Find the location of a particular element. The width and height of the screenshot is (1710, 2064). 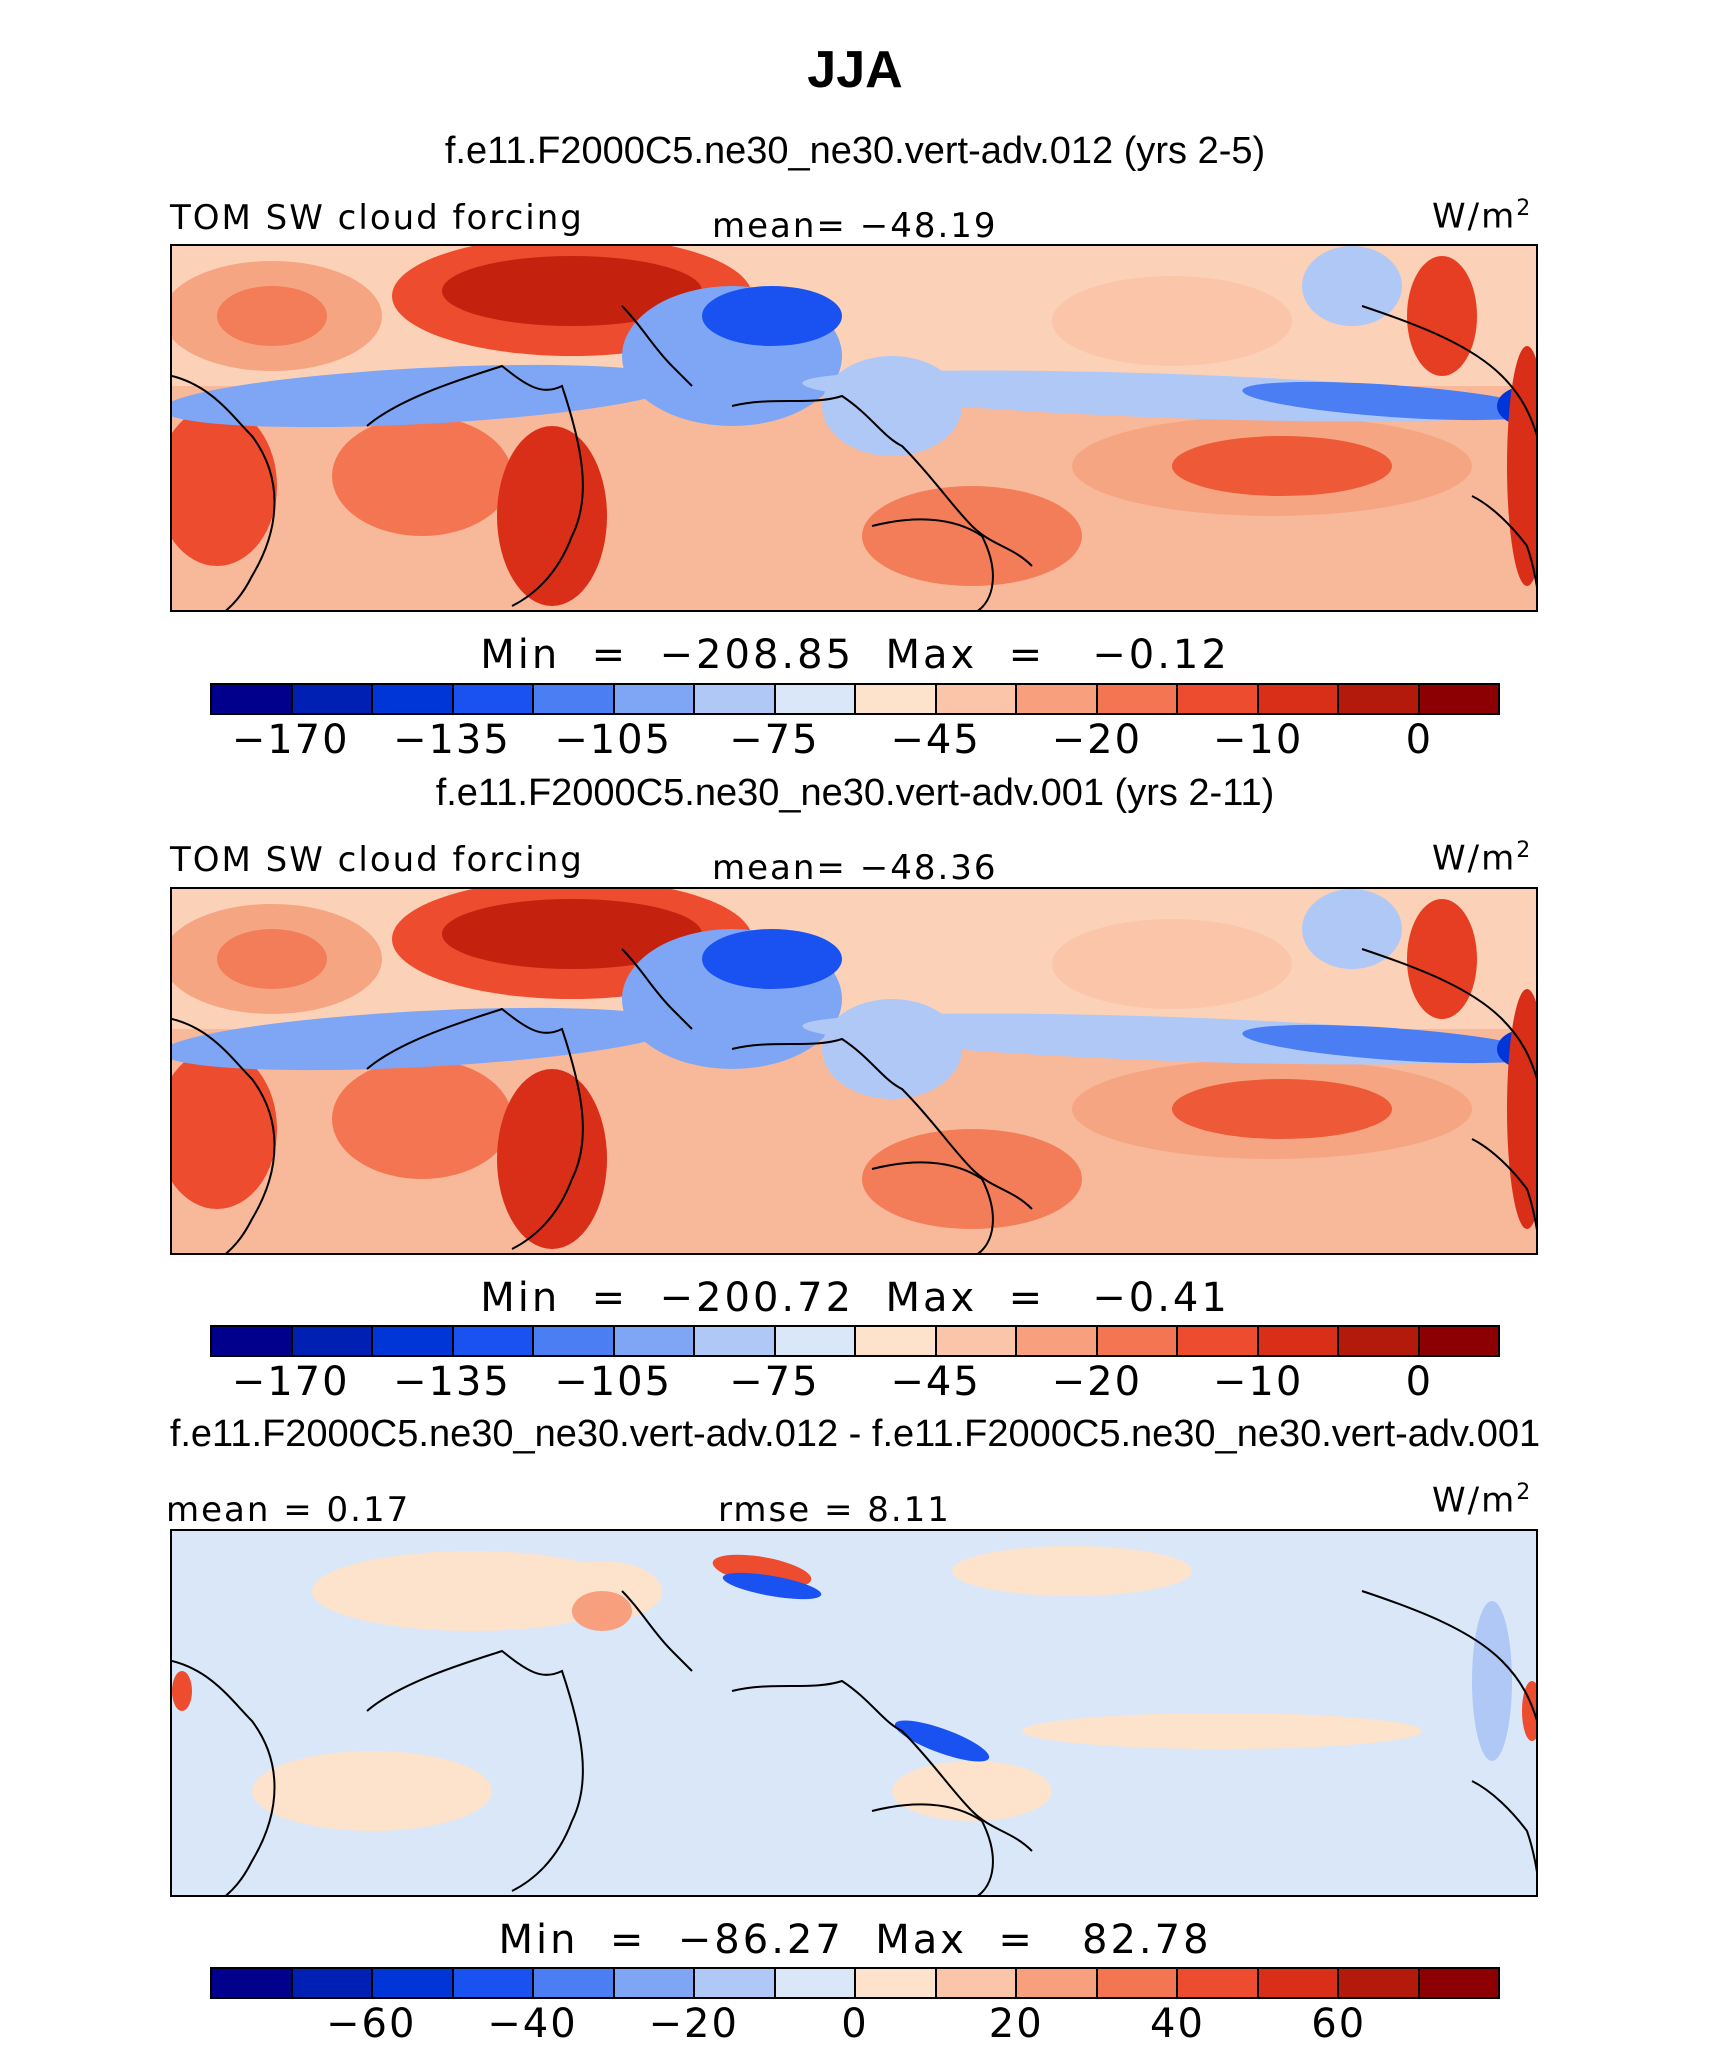

panel-2-map is located at coordinates (854, 1071).